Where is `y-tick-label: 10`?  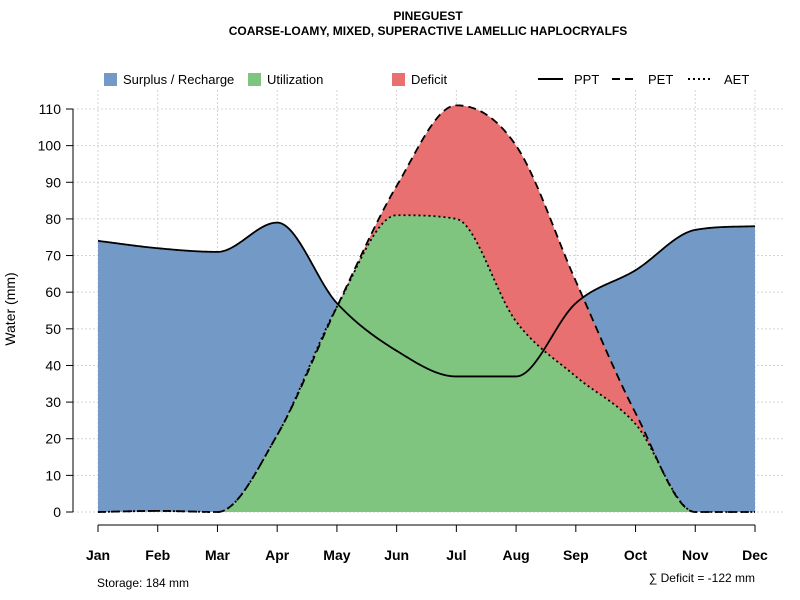
y-tick-label: 10 is located at coordinates (53, 475).